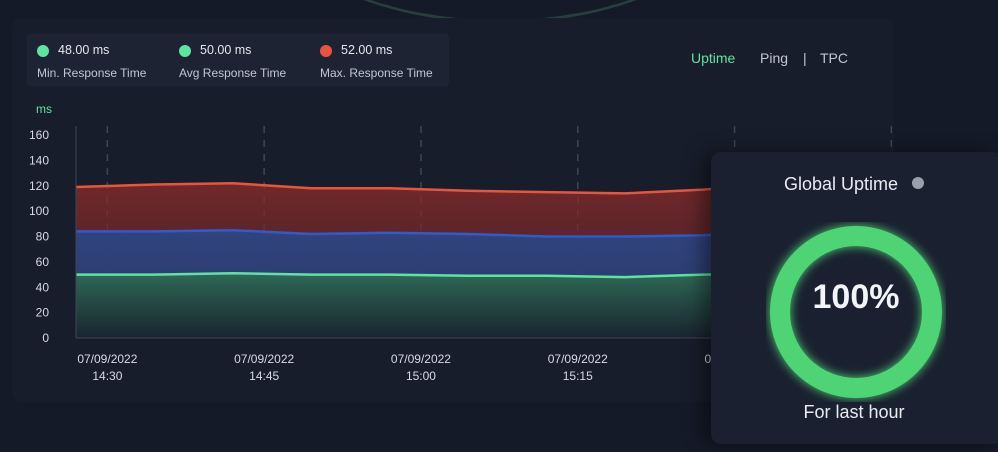 This screenshot has width=998, height=452. I want to click on uptime-value: 100%, so click(856, 297).